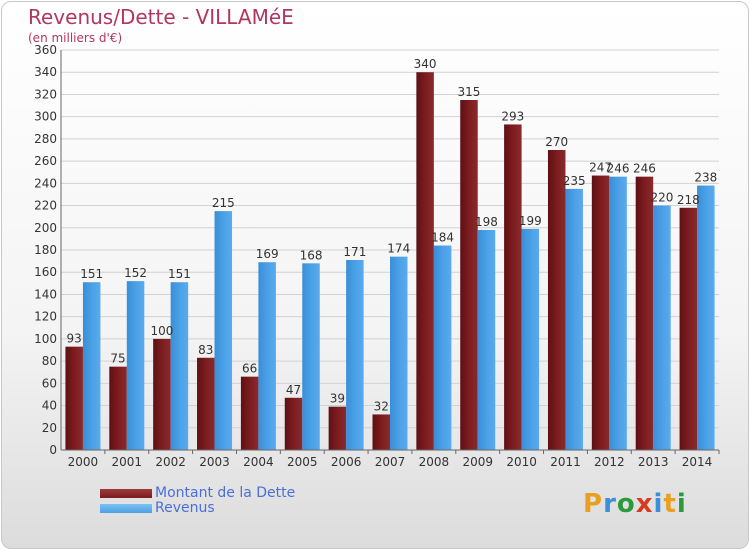 The image size is (750, 550). I want to click on y-tick-label: 0, so click(53, 450).